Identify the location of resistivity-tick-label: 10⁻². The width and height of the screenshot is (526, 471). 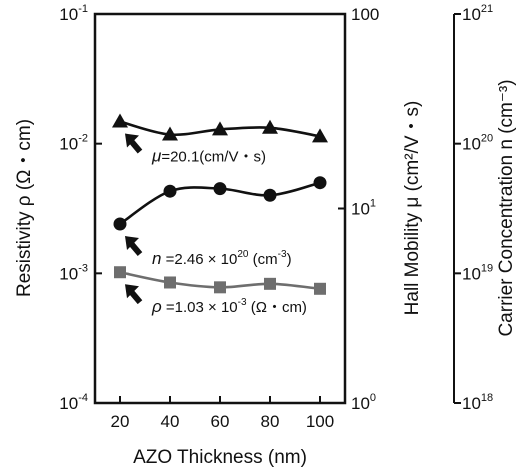
(73, 143).